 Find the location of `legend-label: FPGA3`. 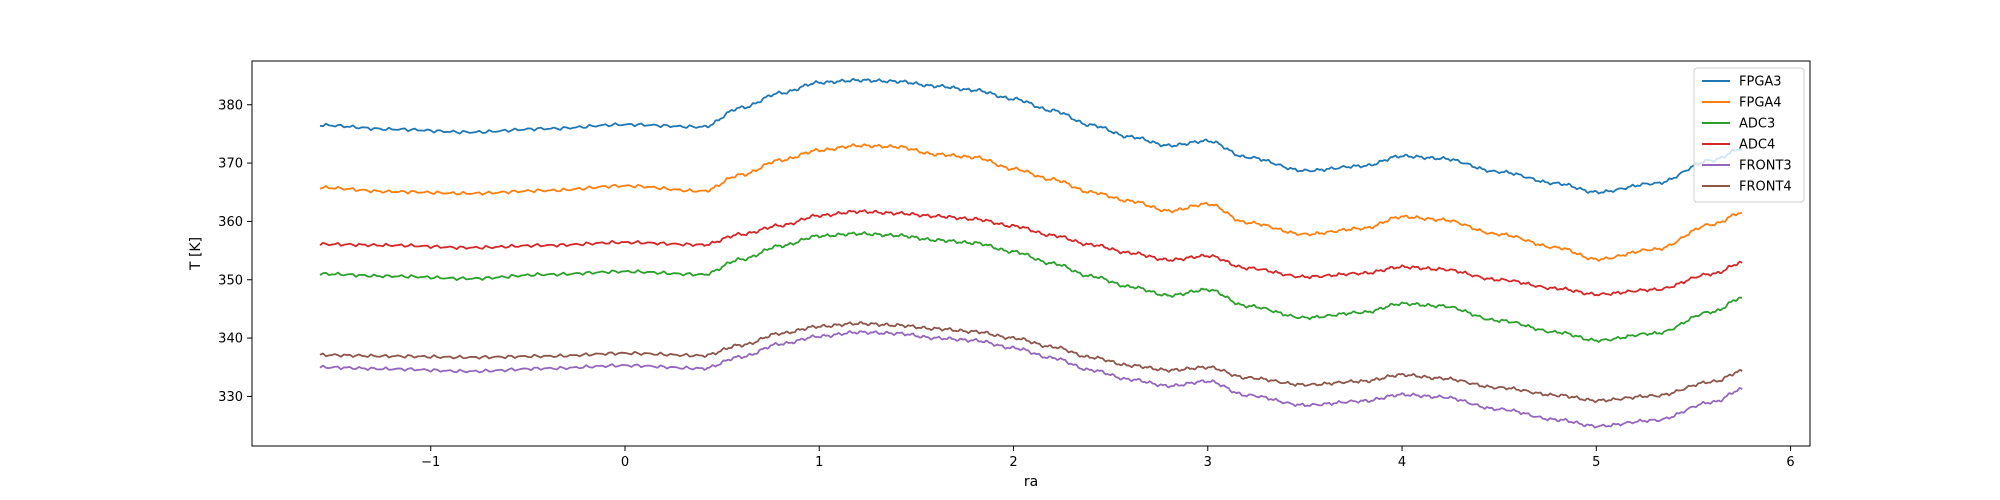

legend-label: FPGA3 is located at coordinates (1760, 82).